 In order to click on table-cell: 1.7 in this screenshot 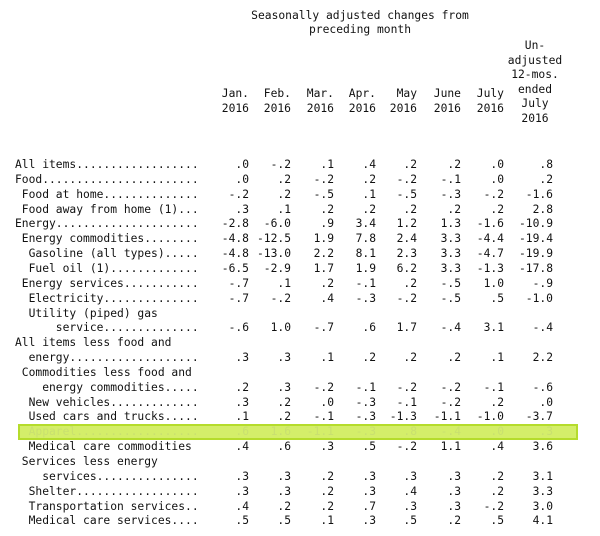, I will do `click(406, 328)`.